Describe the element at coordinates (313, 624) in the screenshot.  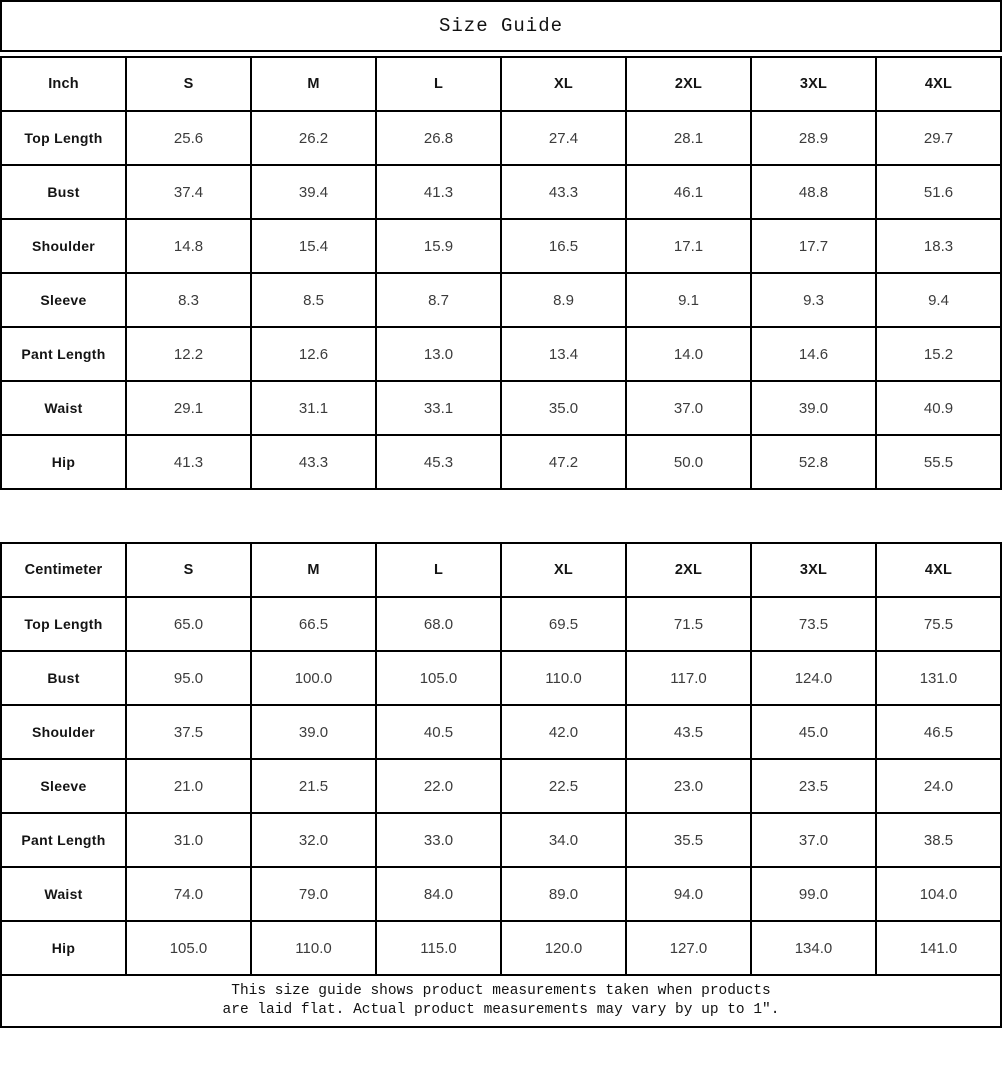
I see `measurement-value-cell: 66.5` at that location.